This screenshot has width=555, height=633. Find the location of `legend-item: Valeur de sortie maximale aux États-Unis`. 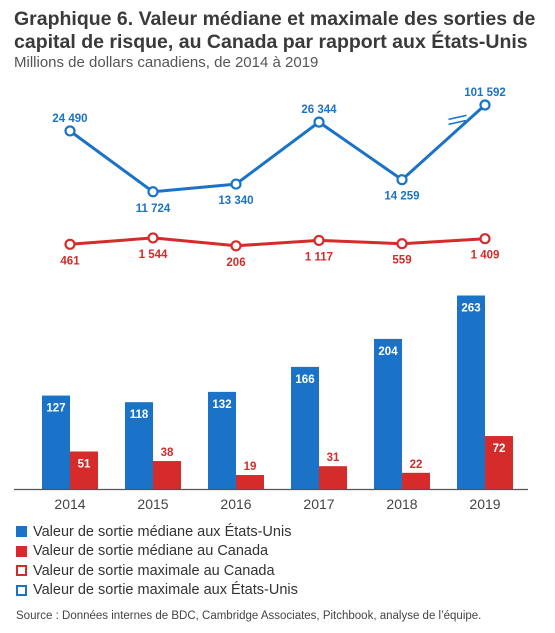

legend-item: Valeur de sortie maximale aux États-Unis is located at coordinates (157, 591).